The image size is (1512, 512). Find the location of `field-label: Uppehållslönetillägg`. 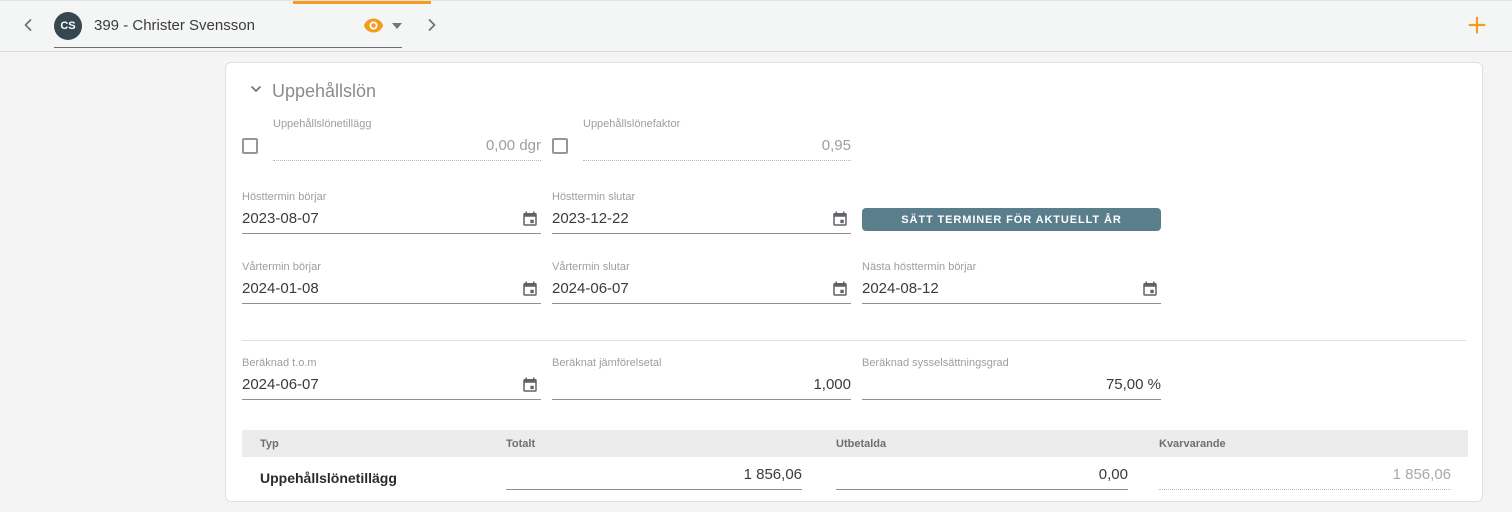

field-label: Uppehållslönetillägg is located at coordinates (322, 124).